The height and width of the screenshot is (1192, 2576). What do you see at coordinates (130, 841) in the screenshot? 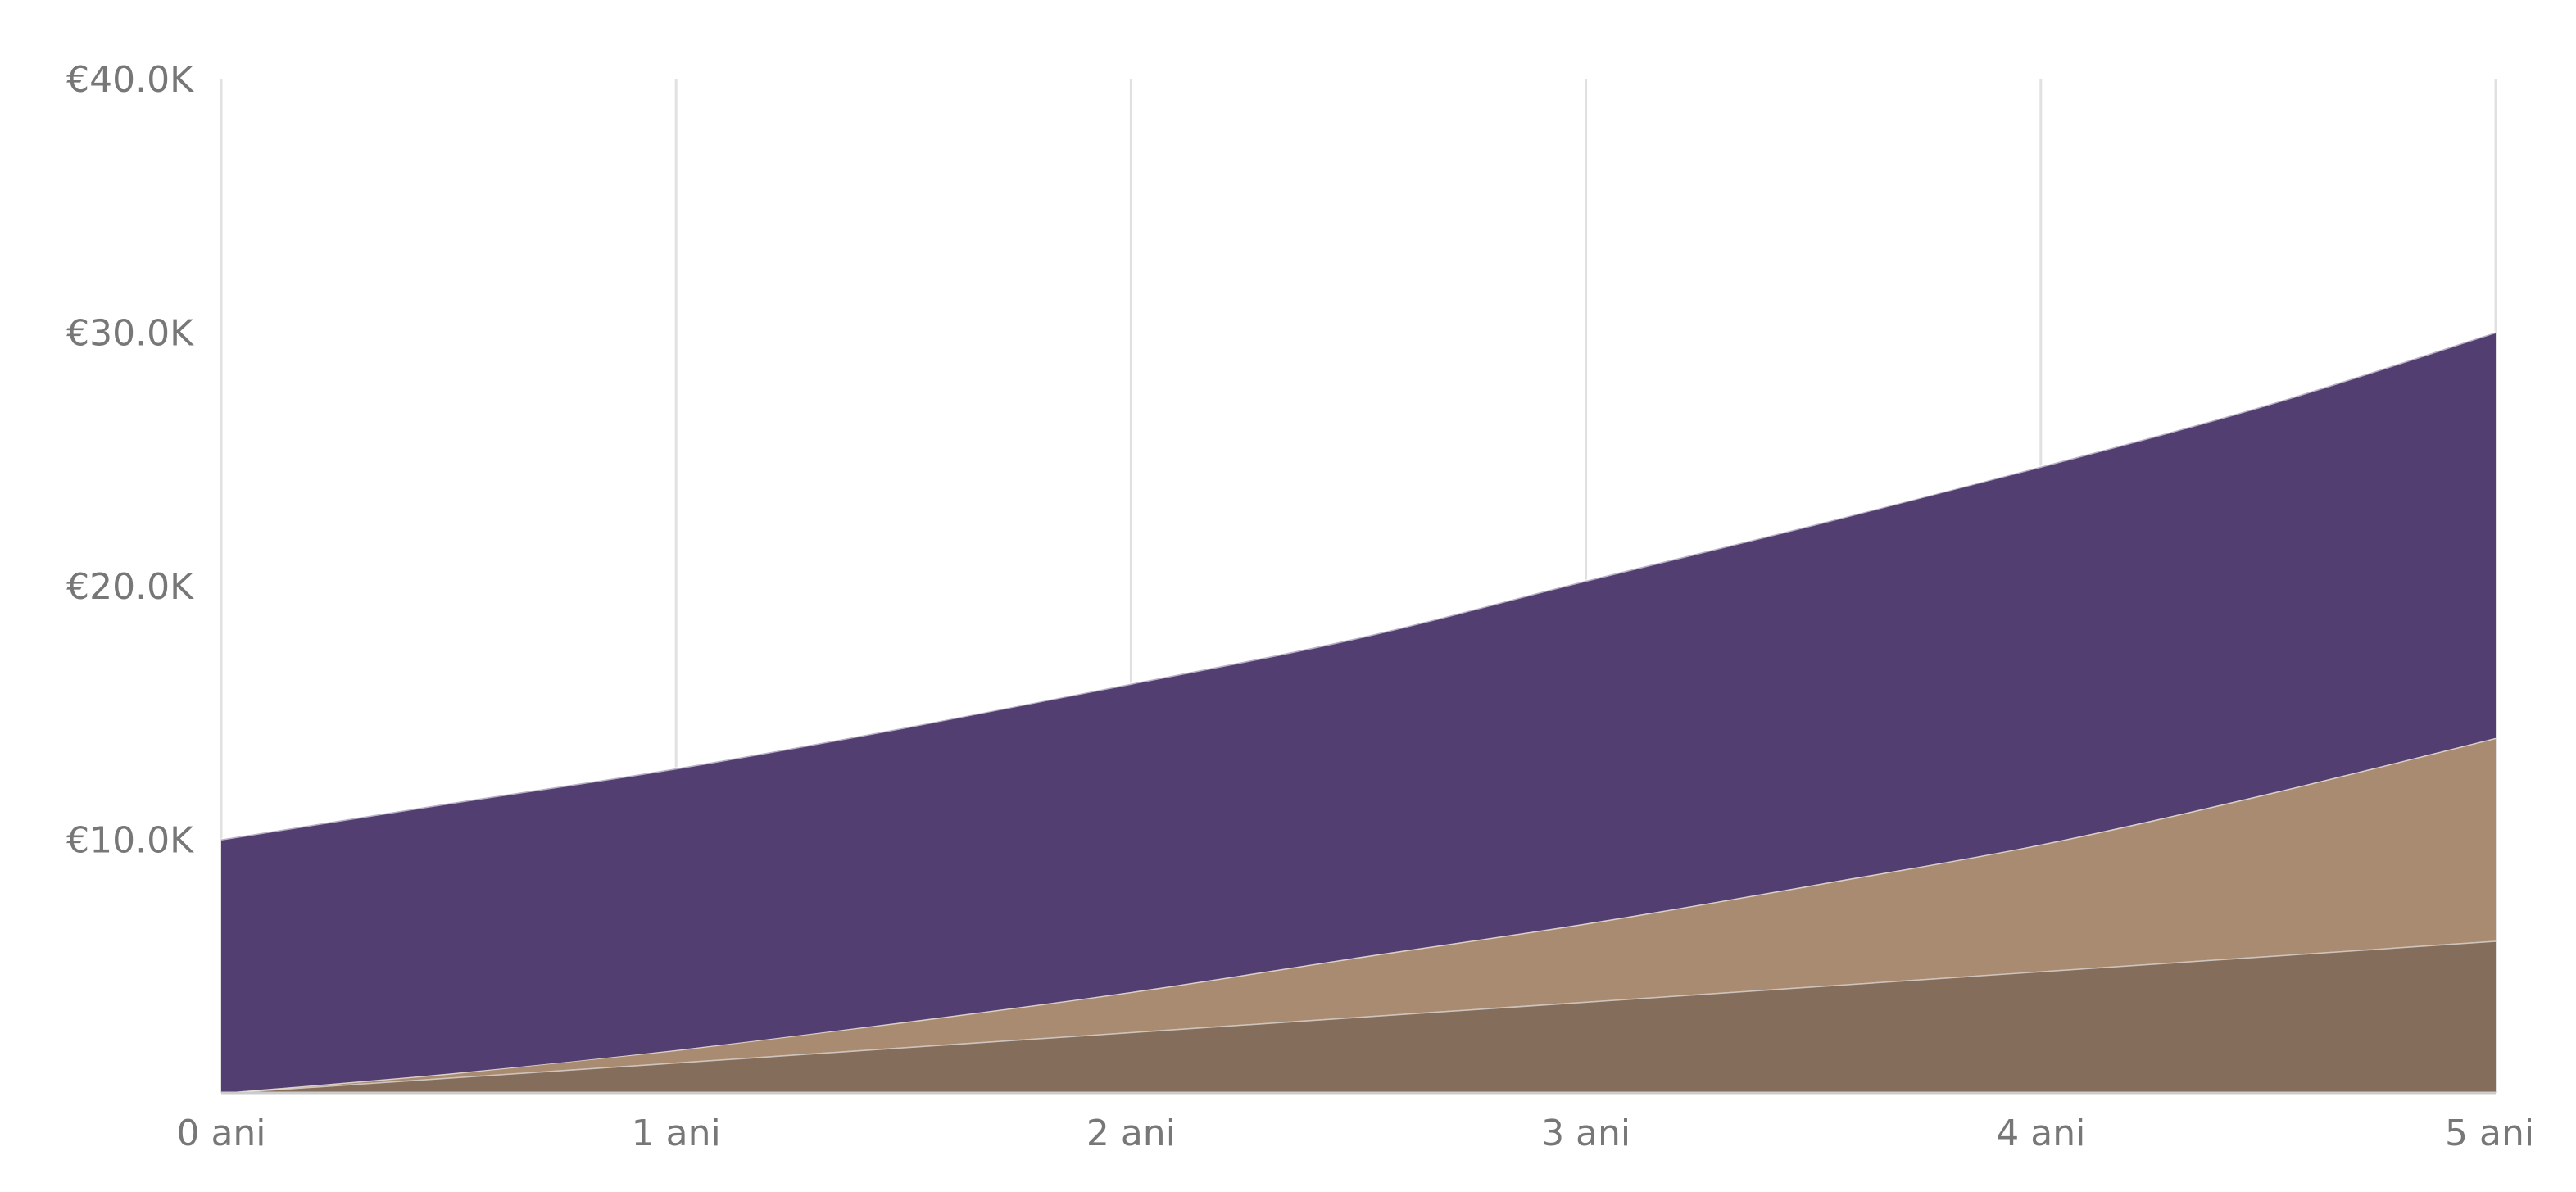
I see `y-tick-label: €10.0K` at bounding box center [130, 841].